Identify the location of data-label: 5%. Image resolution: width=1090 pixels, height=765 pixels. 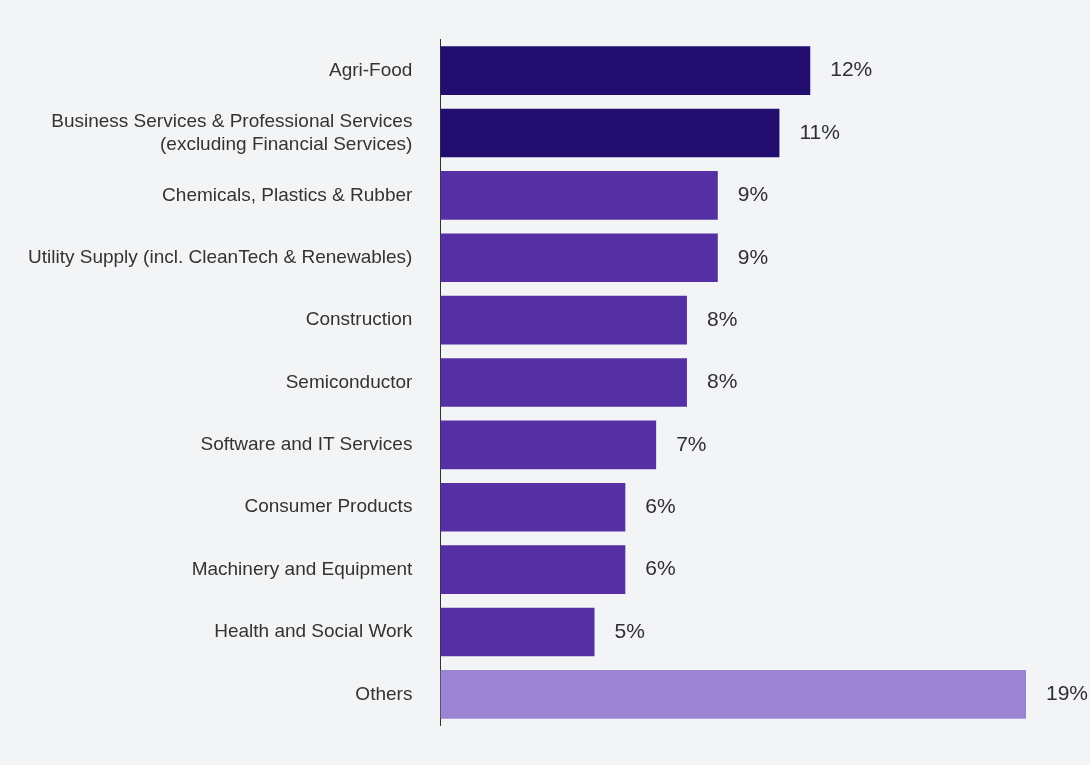
(629, 630).